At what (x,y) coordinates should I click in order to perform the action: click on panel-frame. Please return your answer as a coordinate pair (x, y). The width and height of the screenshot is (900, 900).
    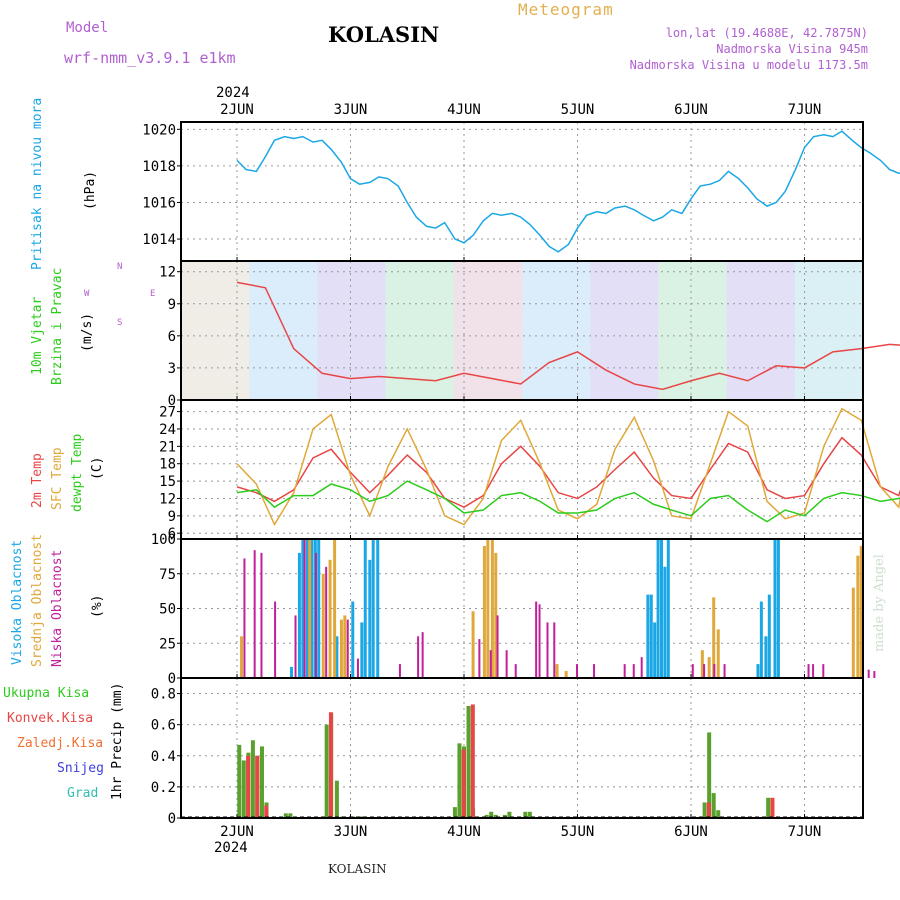
    Looking at the image, I should click on (522, 748).